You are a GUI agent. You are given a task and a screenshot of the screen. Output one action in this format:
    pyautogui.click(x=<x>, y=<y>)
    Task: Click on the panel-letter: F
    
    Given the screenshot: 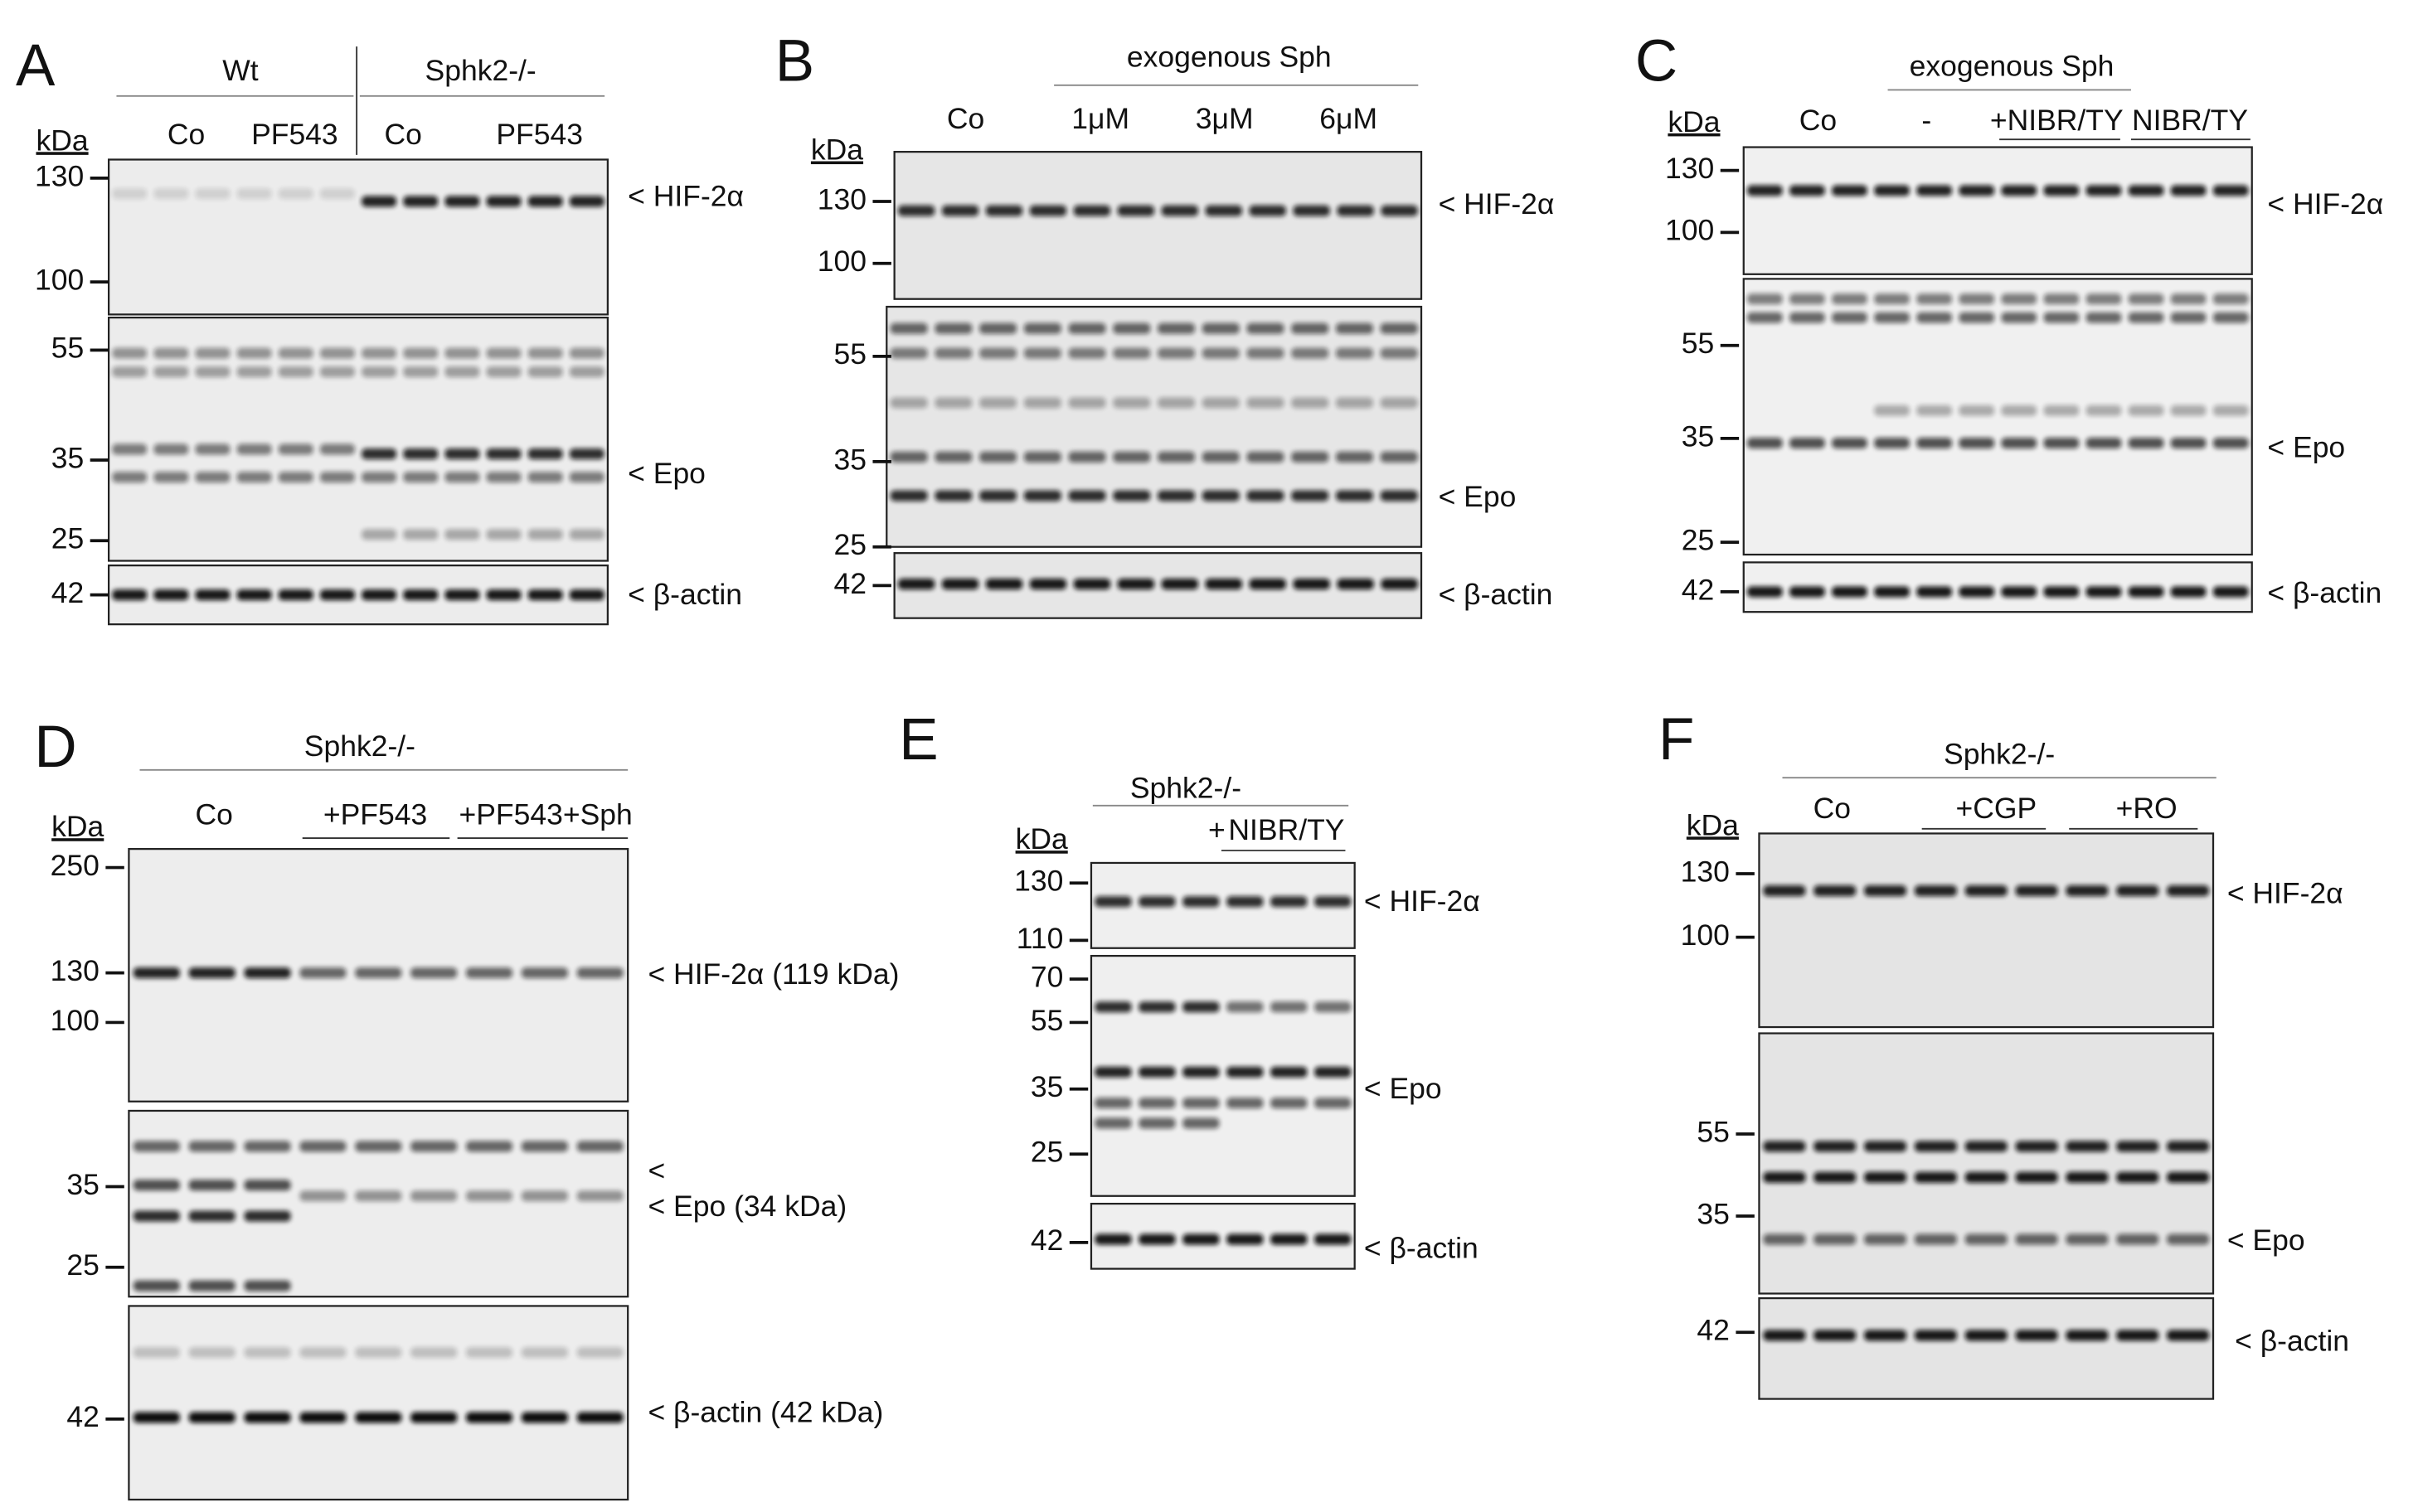 What is the action you would take?
    pyautogui.click(x=1676, y=740)
    